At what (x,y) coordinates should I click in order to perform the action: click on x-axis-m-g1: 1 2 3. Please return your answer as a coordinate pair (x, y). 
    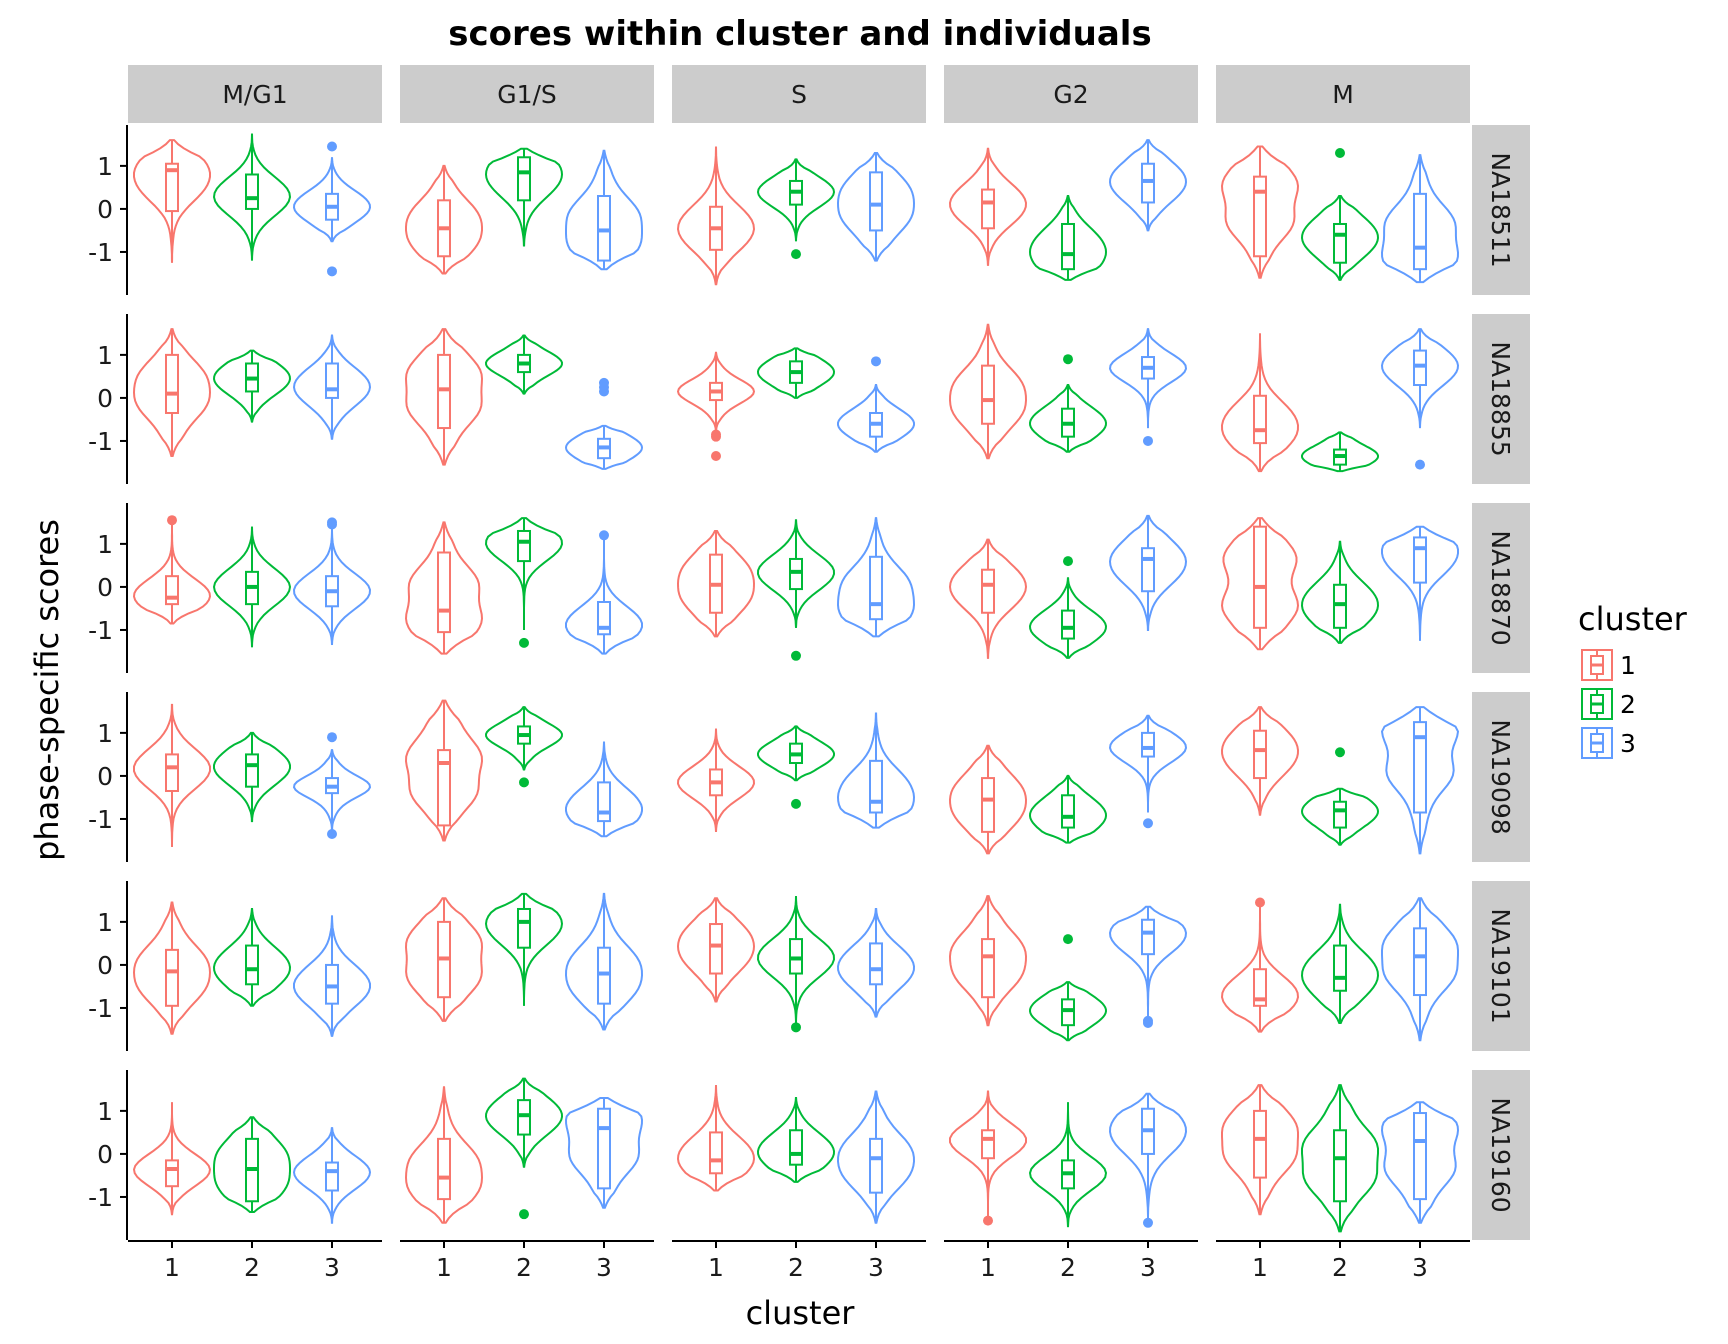
    Looking at the image, I should click on (255, 1261).